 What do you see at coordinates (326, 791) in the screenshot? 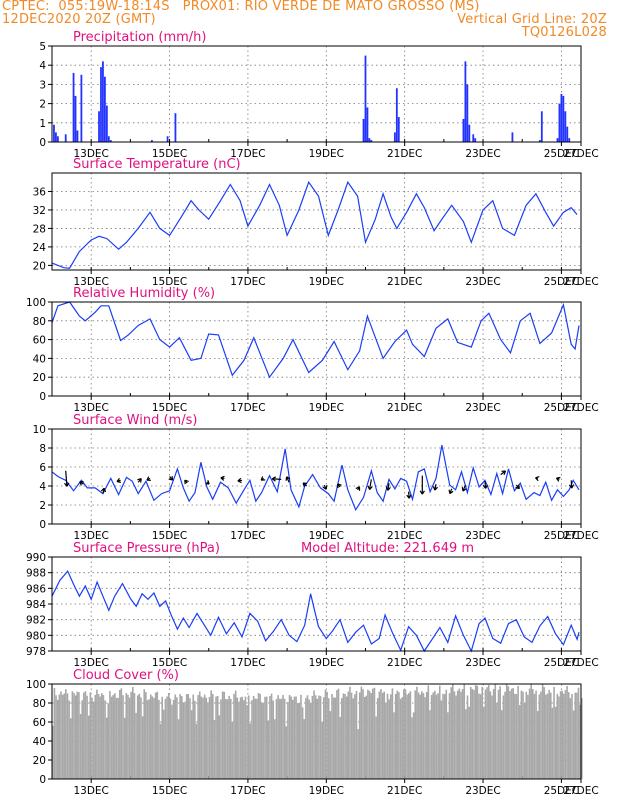
I see `x-tick-label: 19DEC` at bounding box center [326, 791].